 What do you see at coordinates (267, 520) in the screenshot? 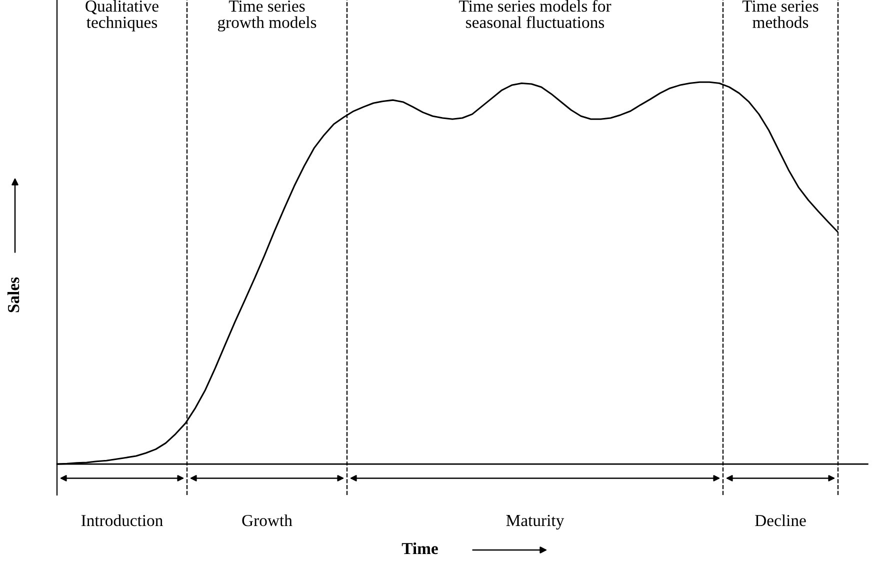
I see `text: Growth` at bounding box center [267, 520].